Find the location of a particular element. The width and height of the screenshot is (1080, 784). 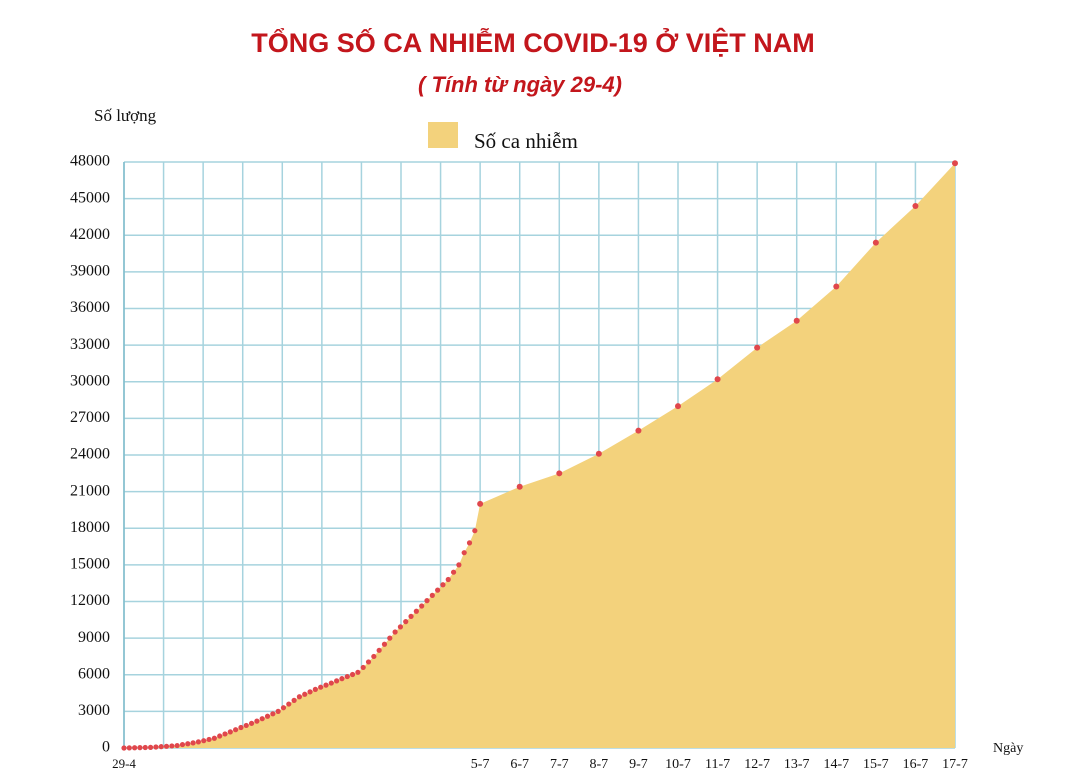

x-tick-label: 16-7 is located at coordinates (916, 764).